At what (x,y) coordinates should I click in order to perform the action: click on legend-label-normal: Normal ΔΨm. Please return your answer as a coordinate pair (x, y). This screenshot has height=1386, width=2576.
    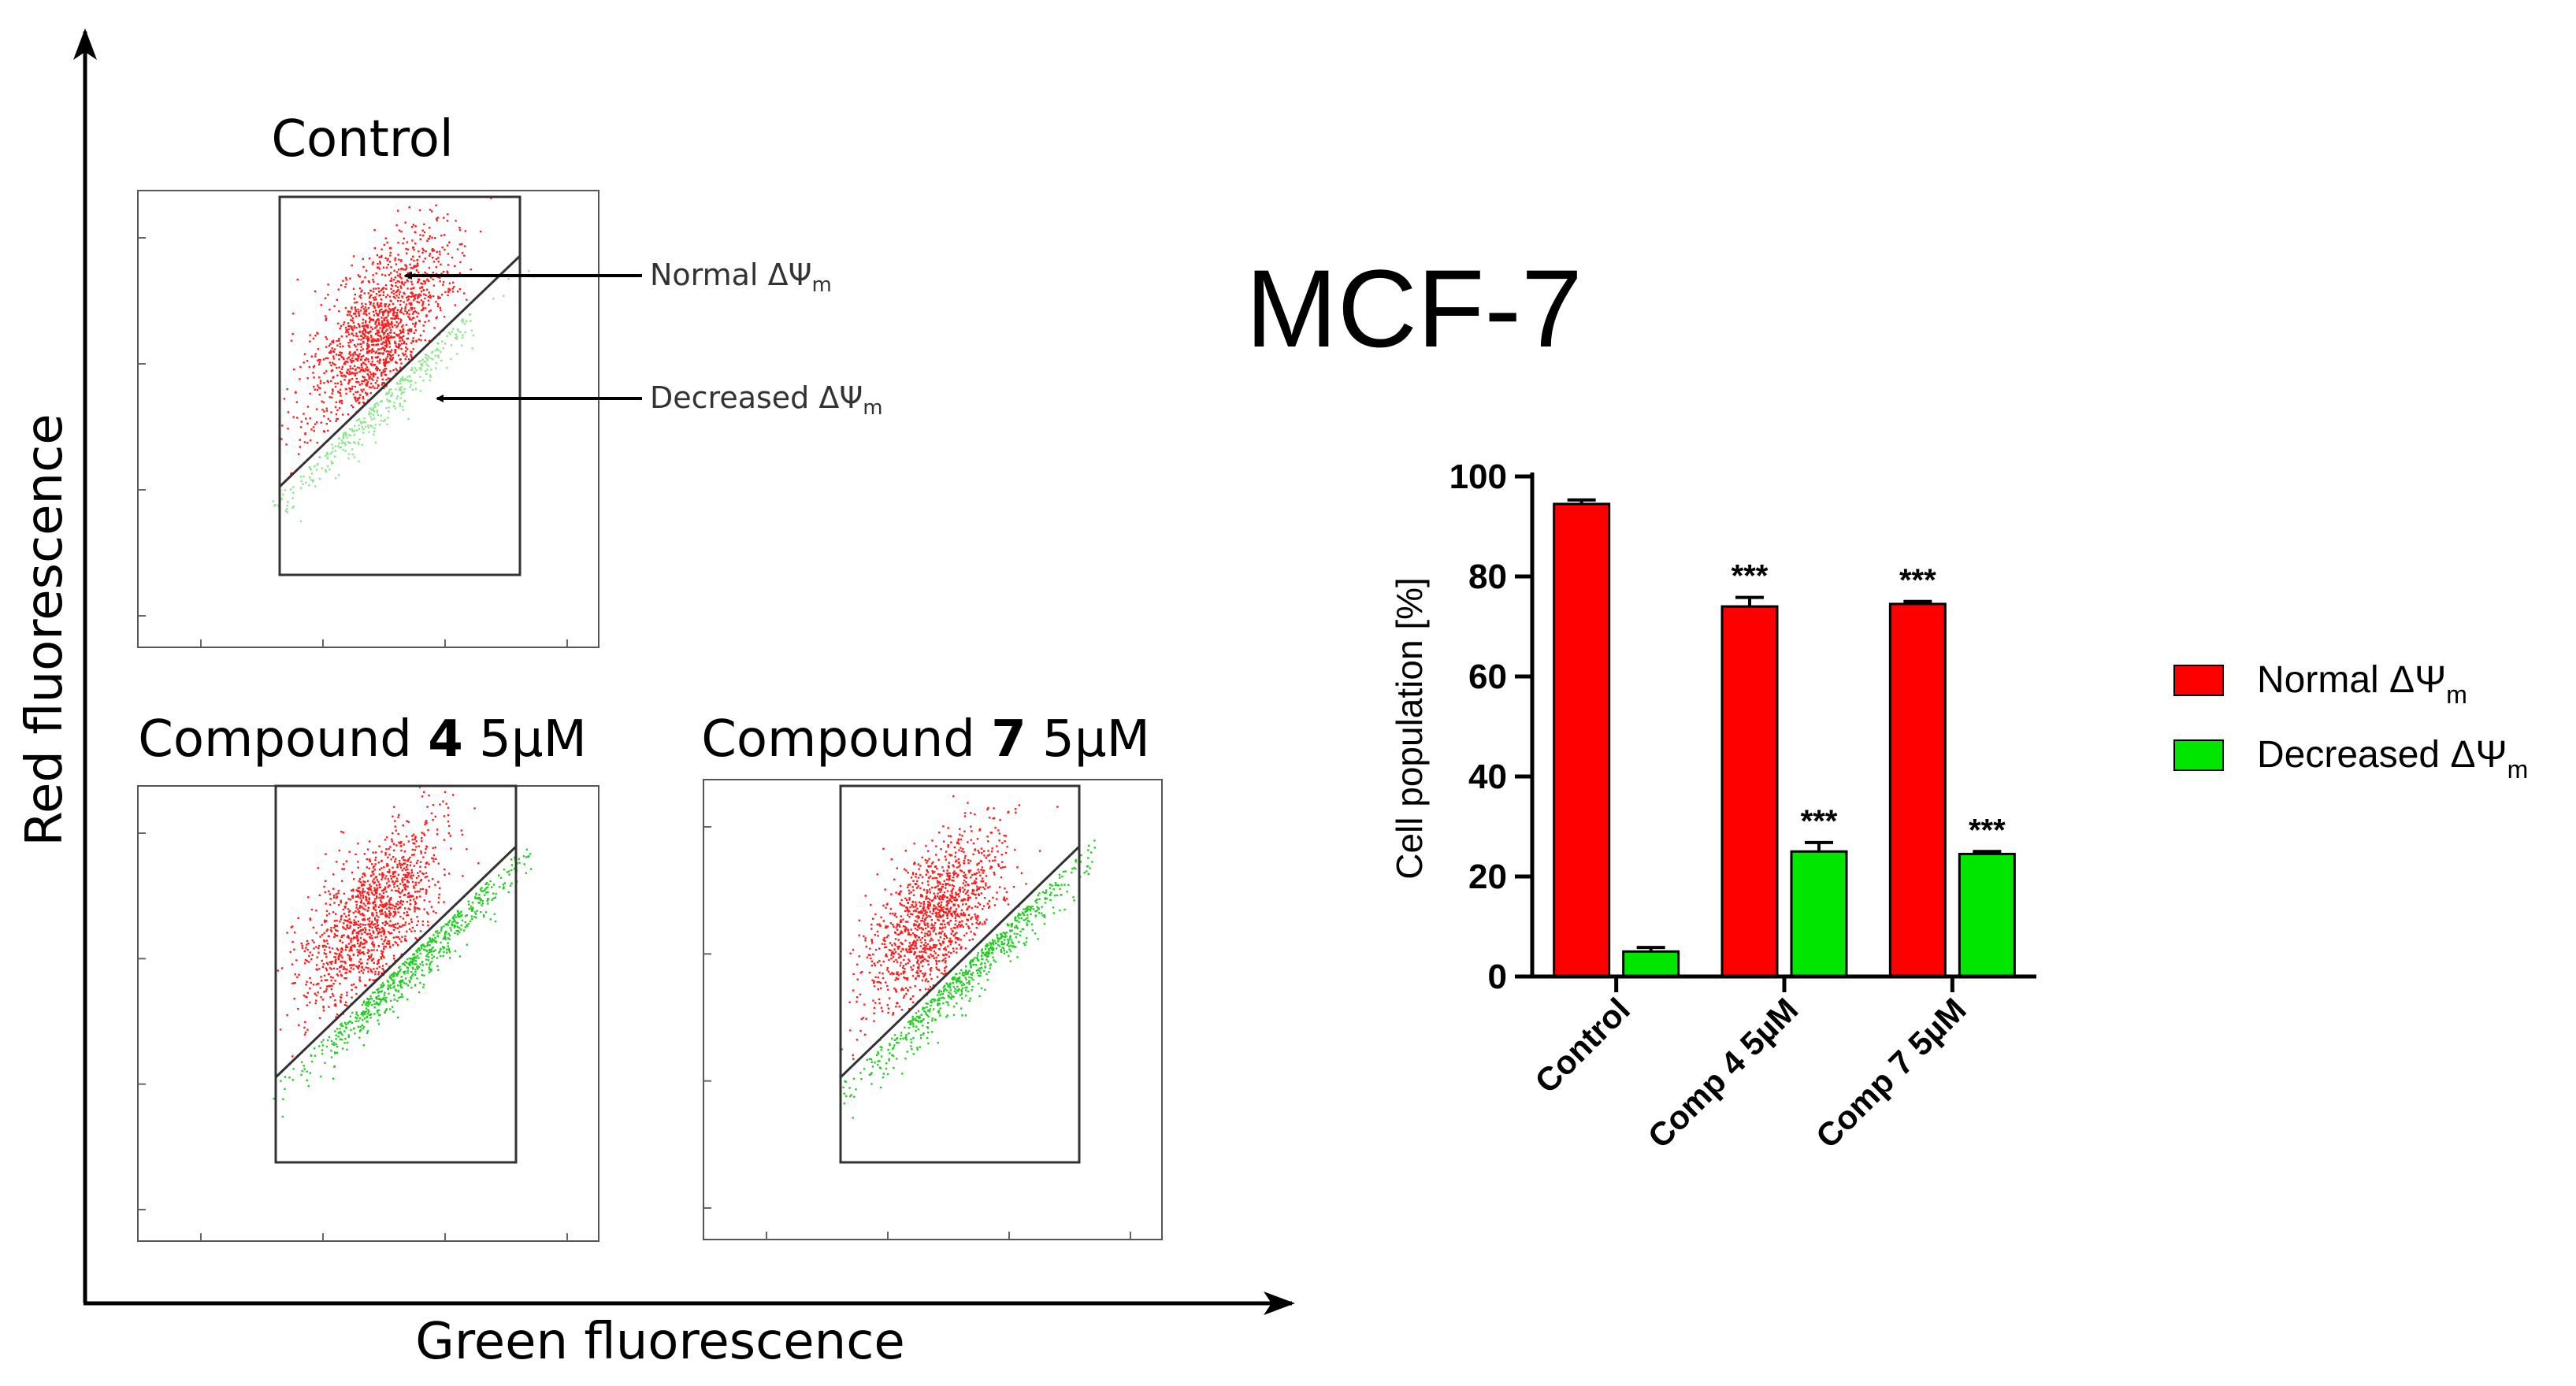
    Looking at the image, I should click on (2362, 684).